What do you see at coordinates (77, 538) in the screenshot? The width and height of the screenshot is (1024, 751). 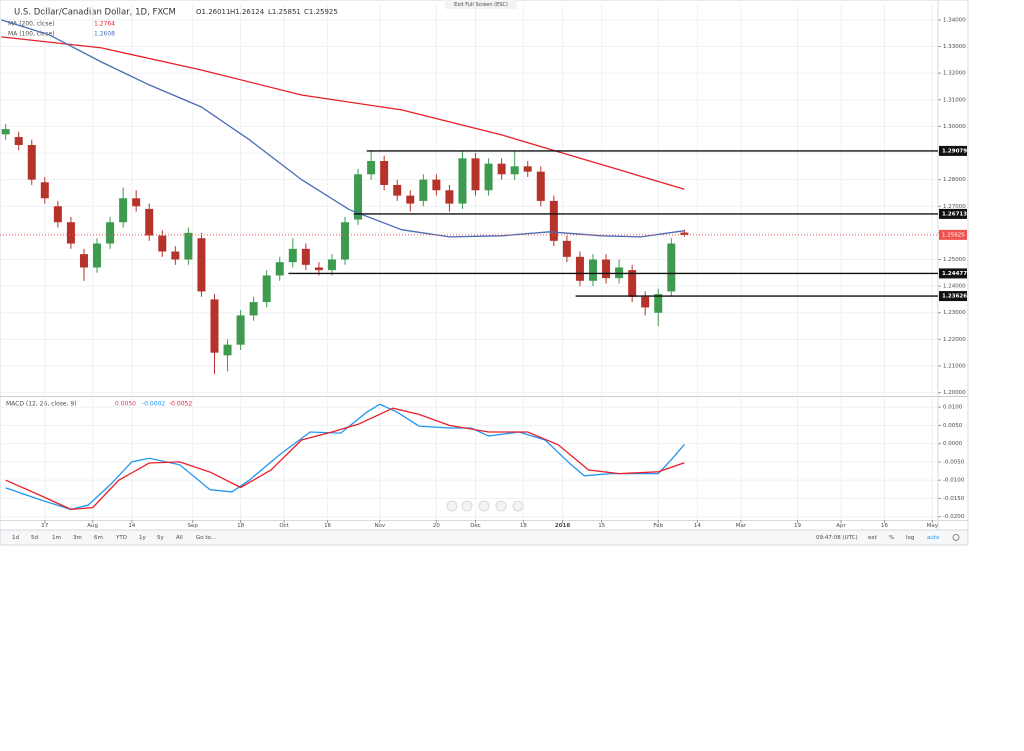 I see `range-button: 3m` at bounding box center [77, 538].